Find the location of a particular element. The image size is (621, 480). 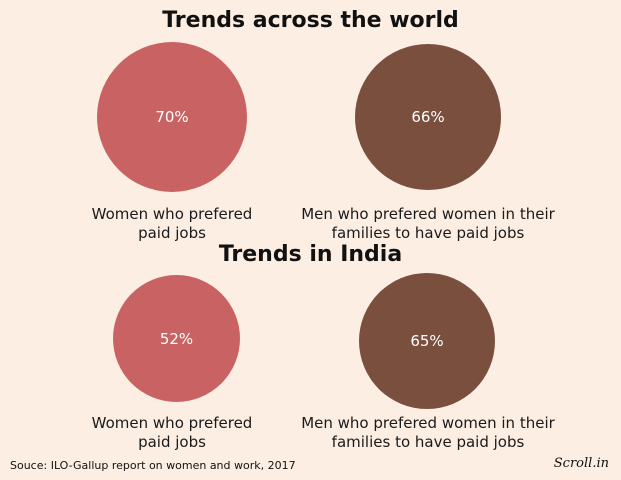

world-men-value: 66% is located at coordinates (428, 117).